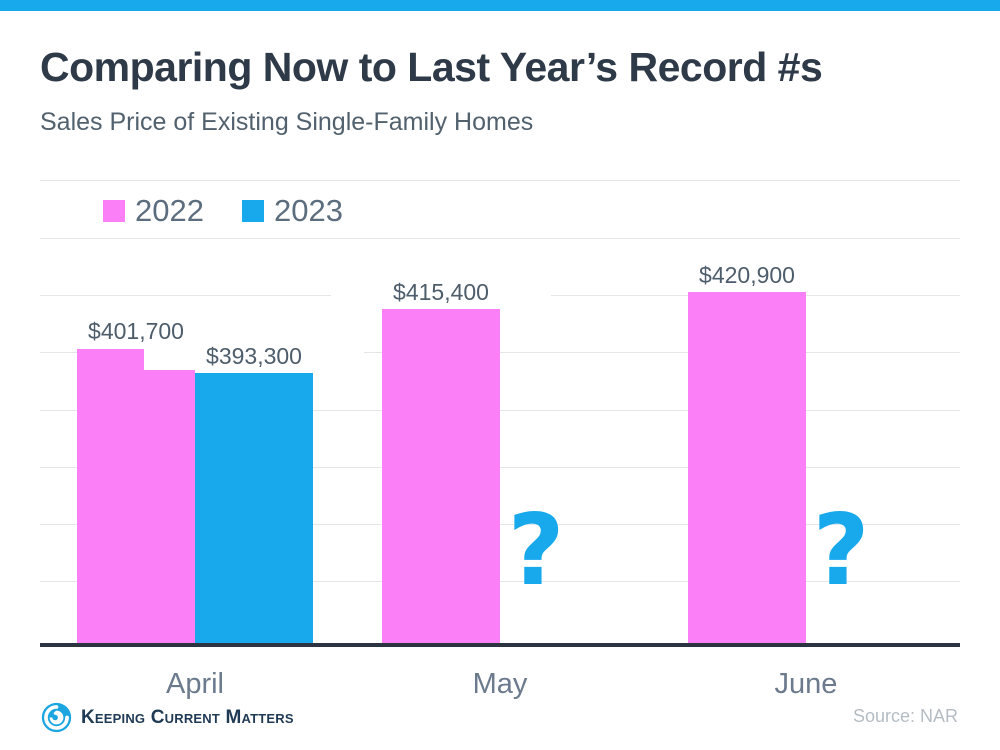 Image resolution: width=1000 pixels, height=750 pixels. Describe the element at coordinates (841, 551) in the screenshot. I see `unknown-value-june-2023: ?` at that location.